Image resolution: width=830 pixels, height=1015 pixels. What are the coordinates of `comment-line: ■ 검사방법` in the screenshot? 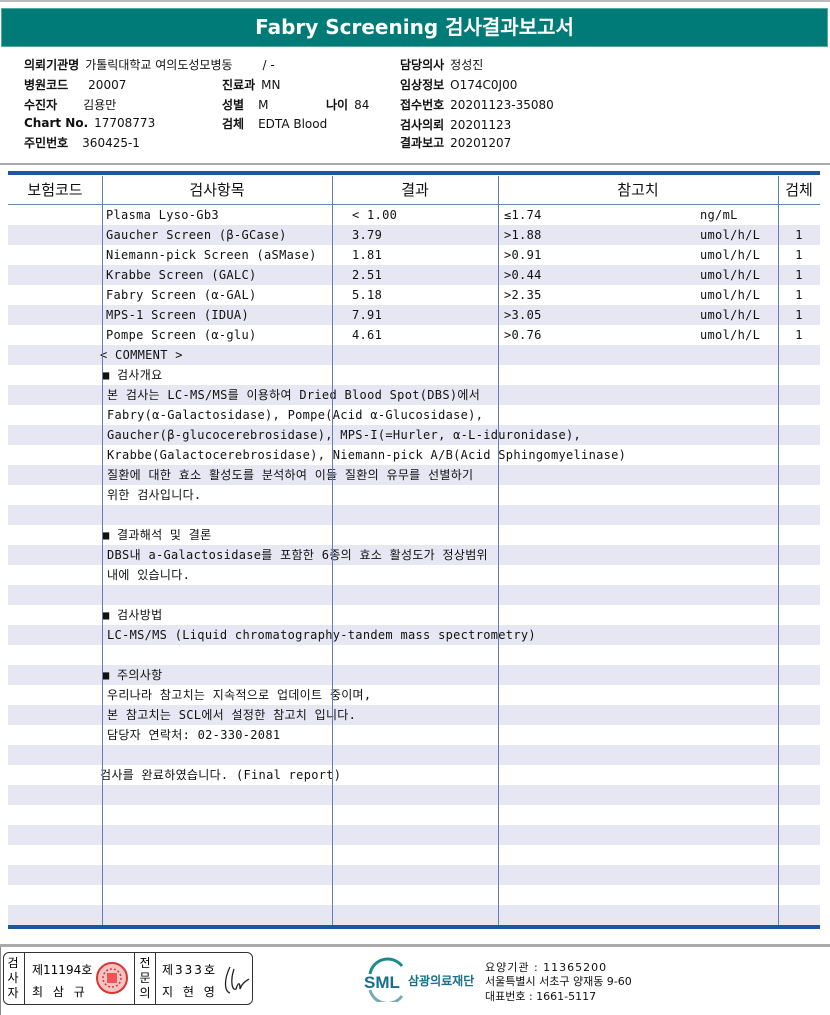 It's located at (414, 615).